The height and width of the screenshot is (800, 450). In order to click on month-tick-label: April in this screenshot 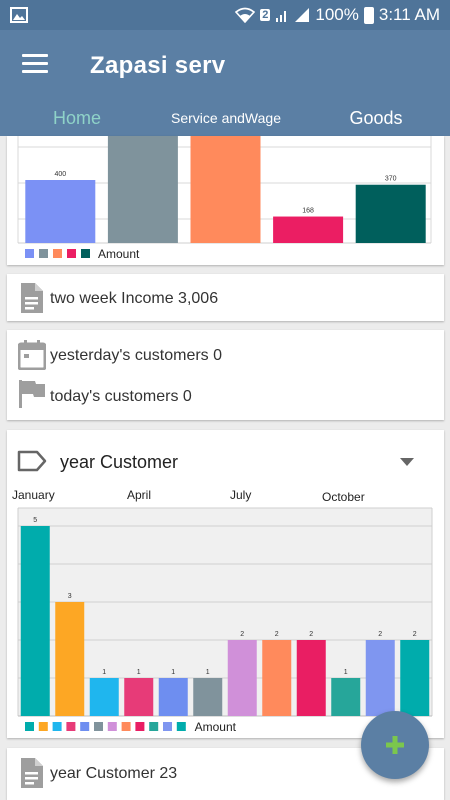, I will do `click(139, 495)`.